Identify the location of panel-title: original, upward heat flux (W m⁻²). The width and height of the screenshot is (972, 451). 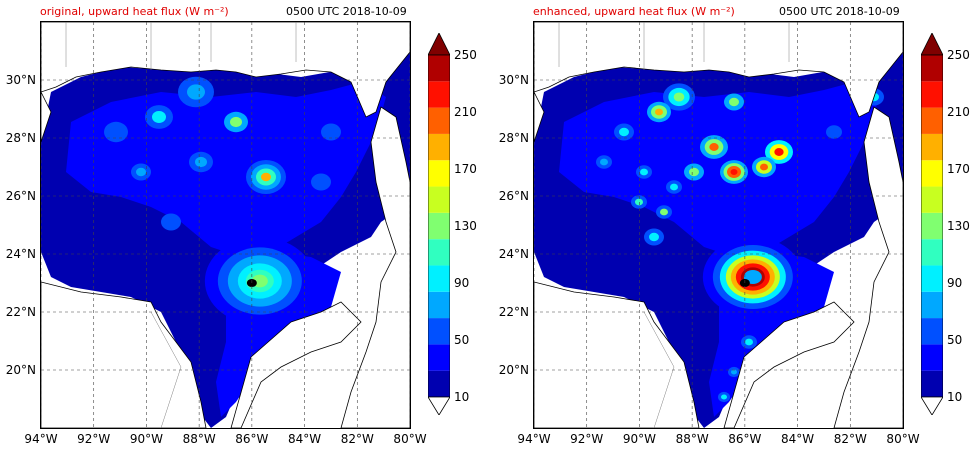
(134, 11).